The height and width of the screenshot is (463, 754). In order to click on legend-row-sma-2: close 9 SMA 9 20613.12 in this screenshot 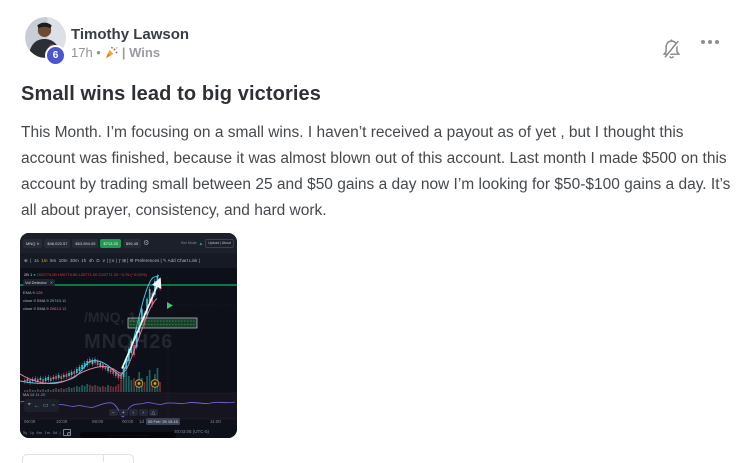, I will do `click(45, 308)`.